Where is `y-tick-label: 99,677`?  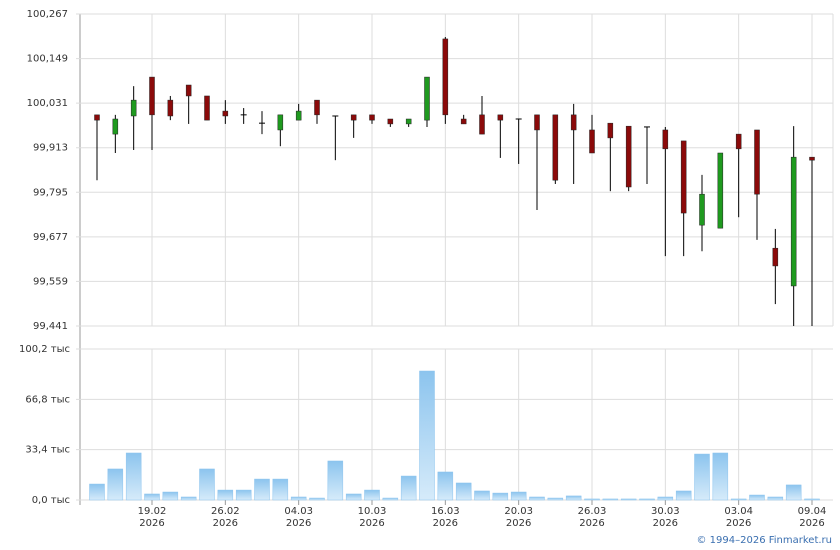 y-tick-label: 99,677 is located at coordinates (50, 237).